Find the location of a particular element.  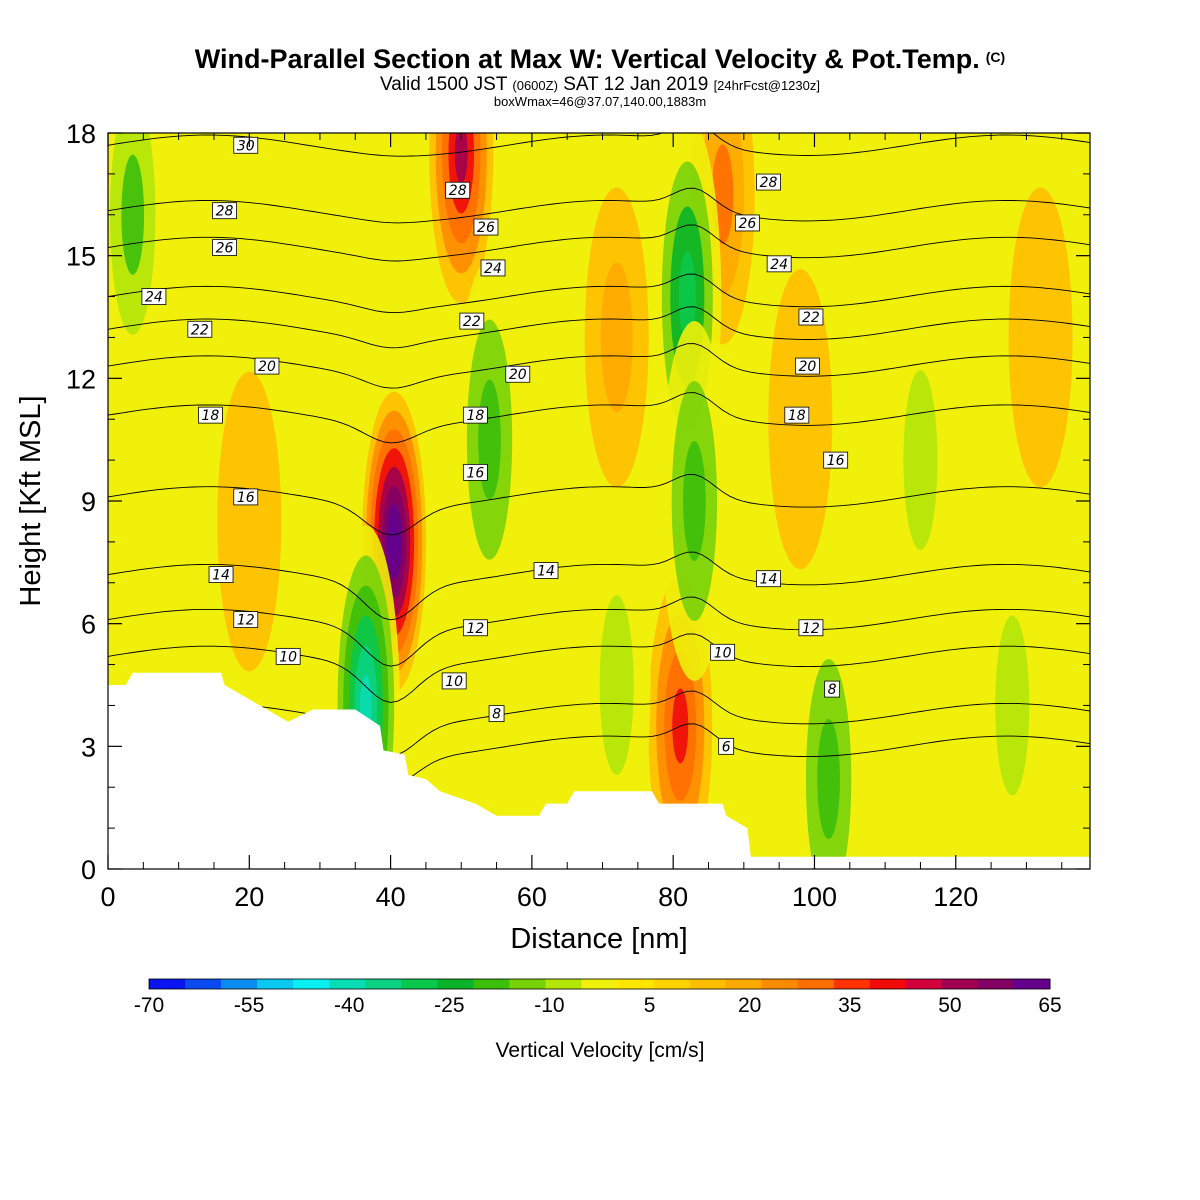

x-tick-label: 80 is located at coordinates (673, 897).